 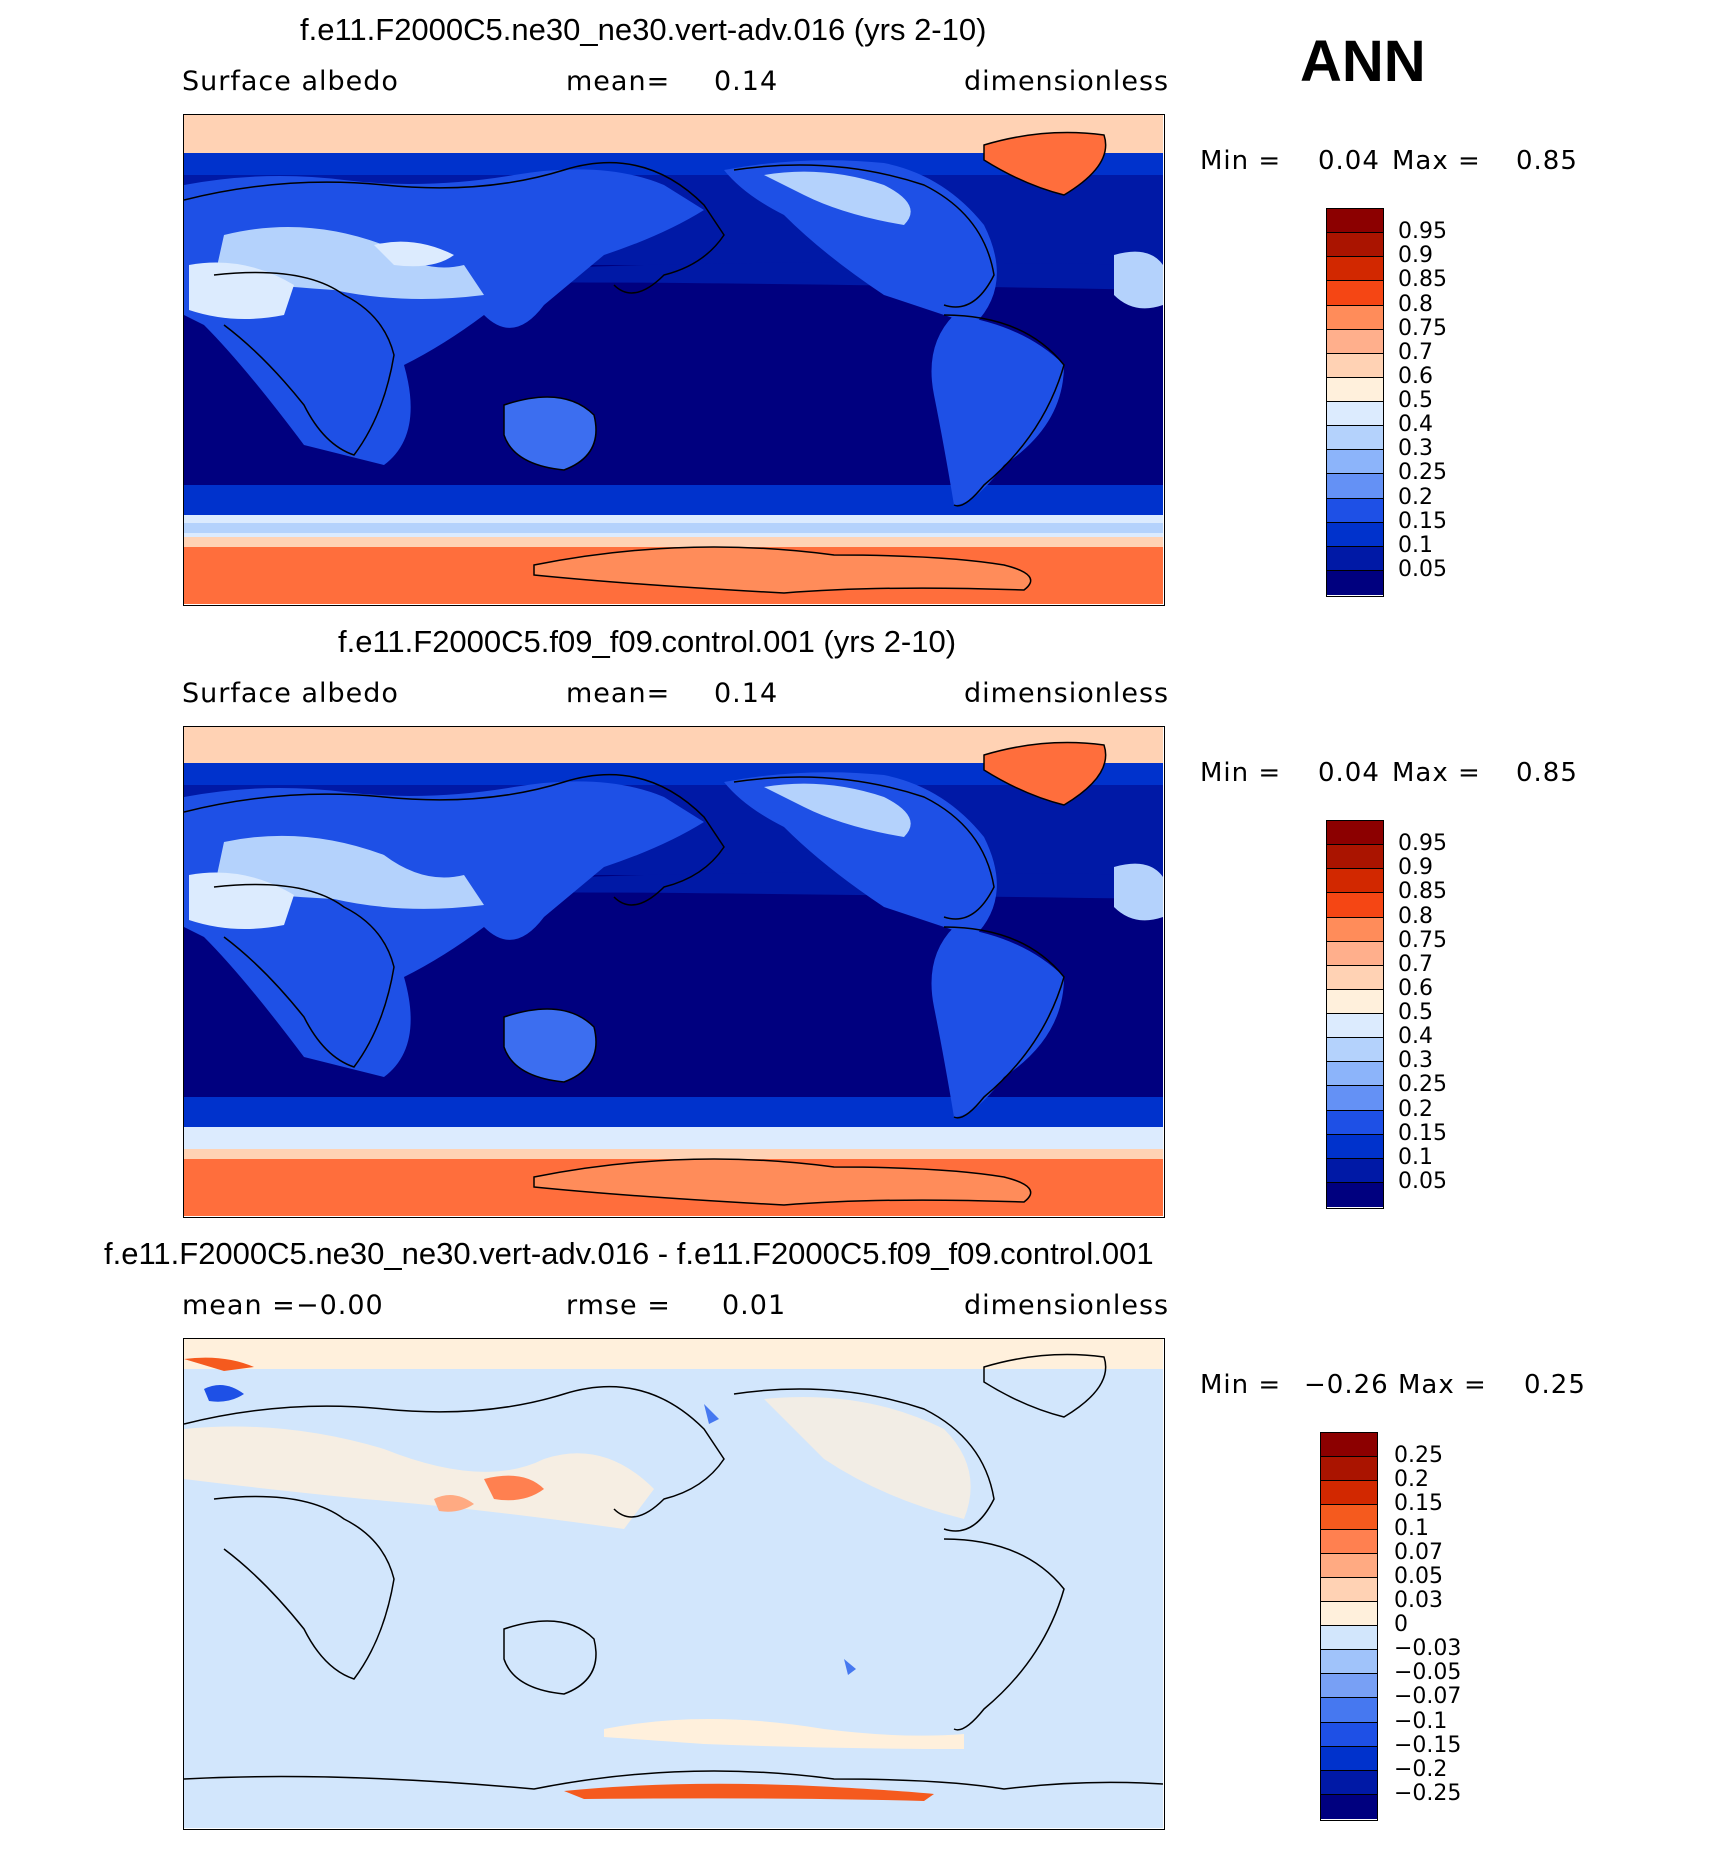 What do you see at coordinates (1067, 1305) in the screenshot?
I see `panel3-units: dimensionless` at bounding box center [1067, 1305].